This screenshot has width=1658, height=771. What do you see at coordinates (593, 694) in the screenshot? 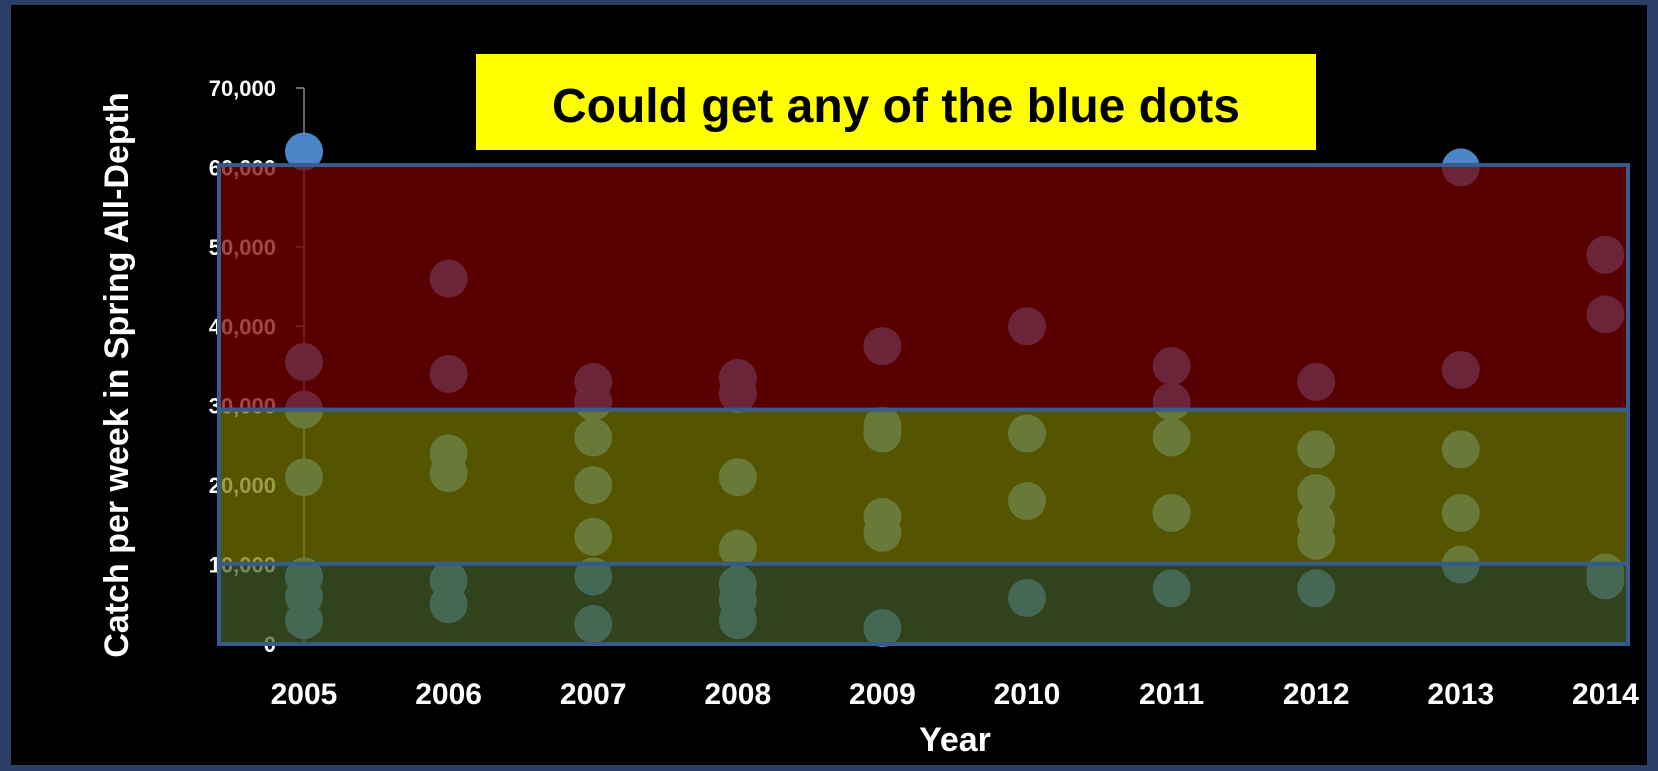
I see `x-tick-label: 2007` at bounding box center [593, 694].